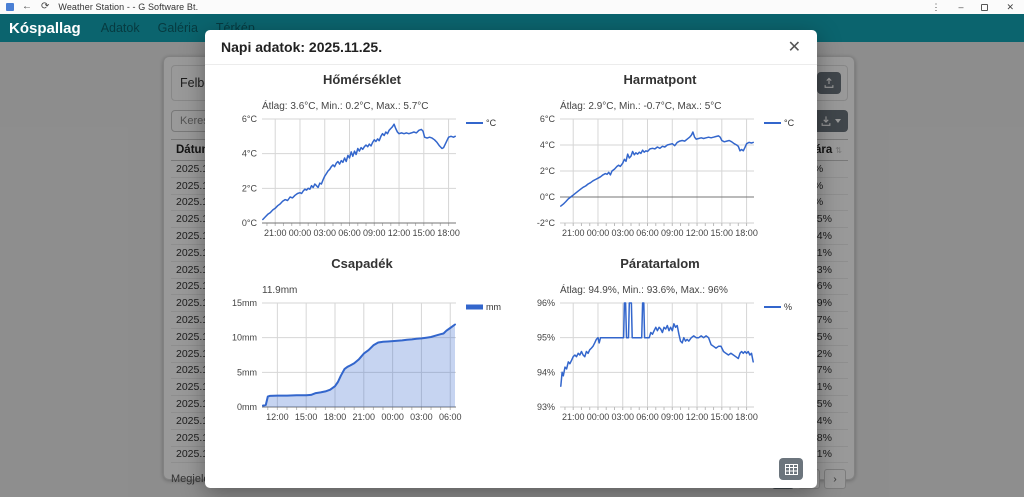 This screenshot has height=497, width=1024. I want to click on download-dropdown-button, so click(830, 121).